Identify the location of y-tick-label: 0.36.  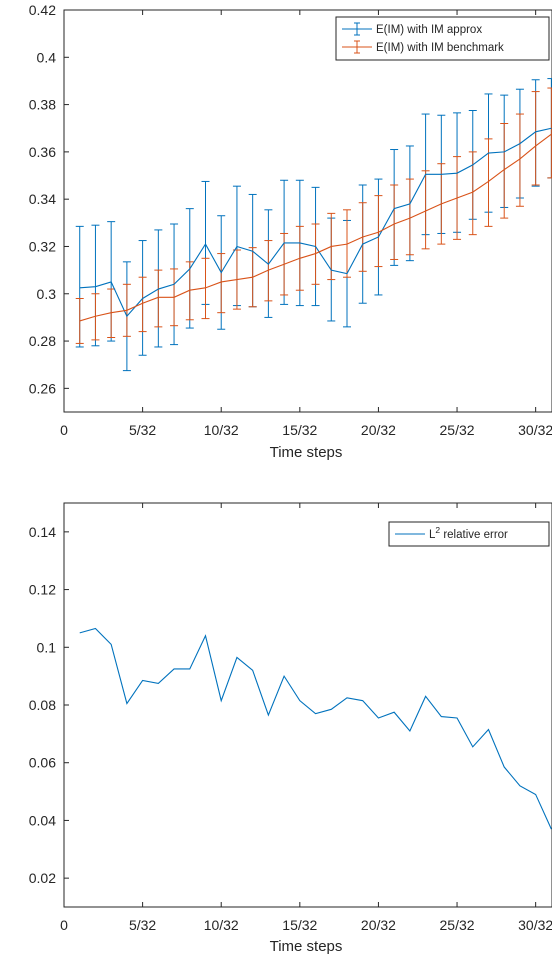
(42, 152).